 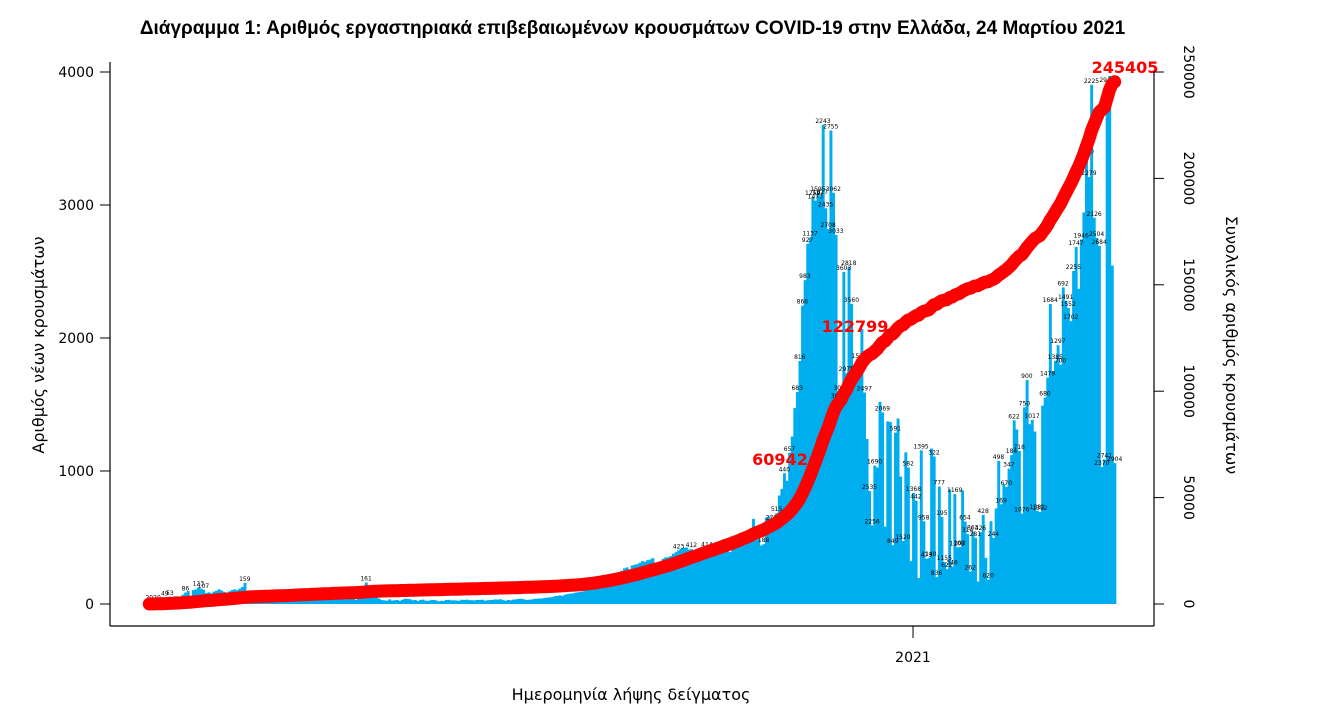 I want to click on data-label: 591, so click(x=896, y=429).